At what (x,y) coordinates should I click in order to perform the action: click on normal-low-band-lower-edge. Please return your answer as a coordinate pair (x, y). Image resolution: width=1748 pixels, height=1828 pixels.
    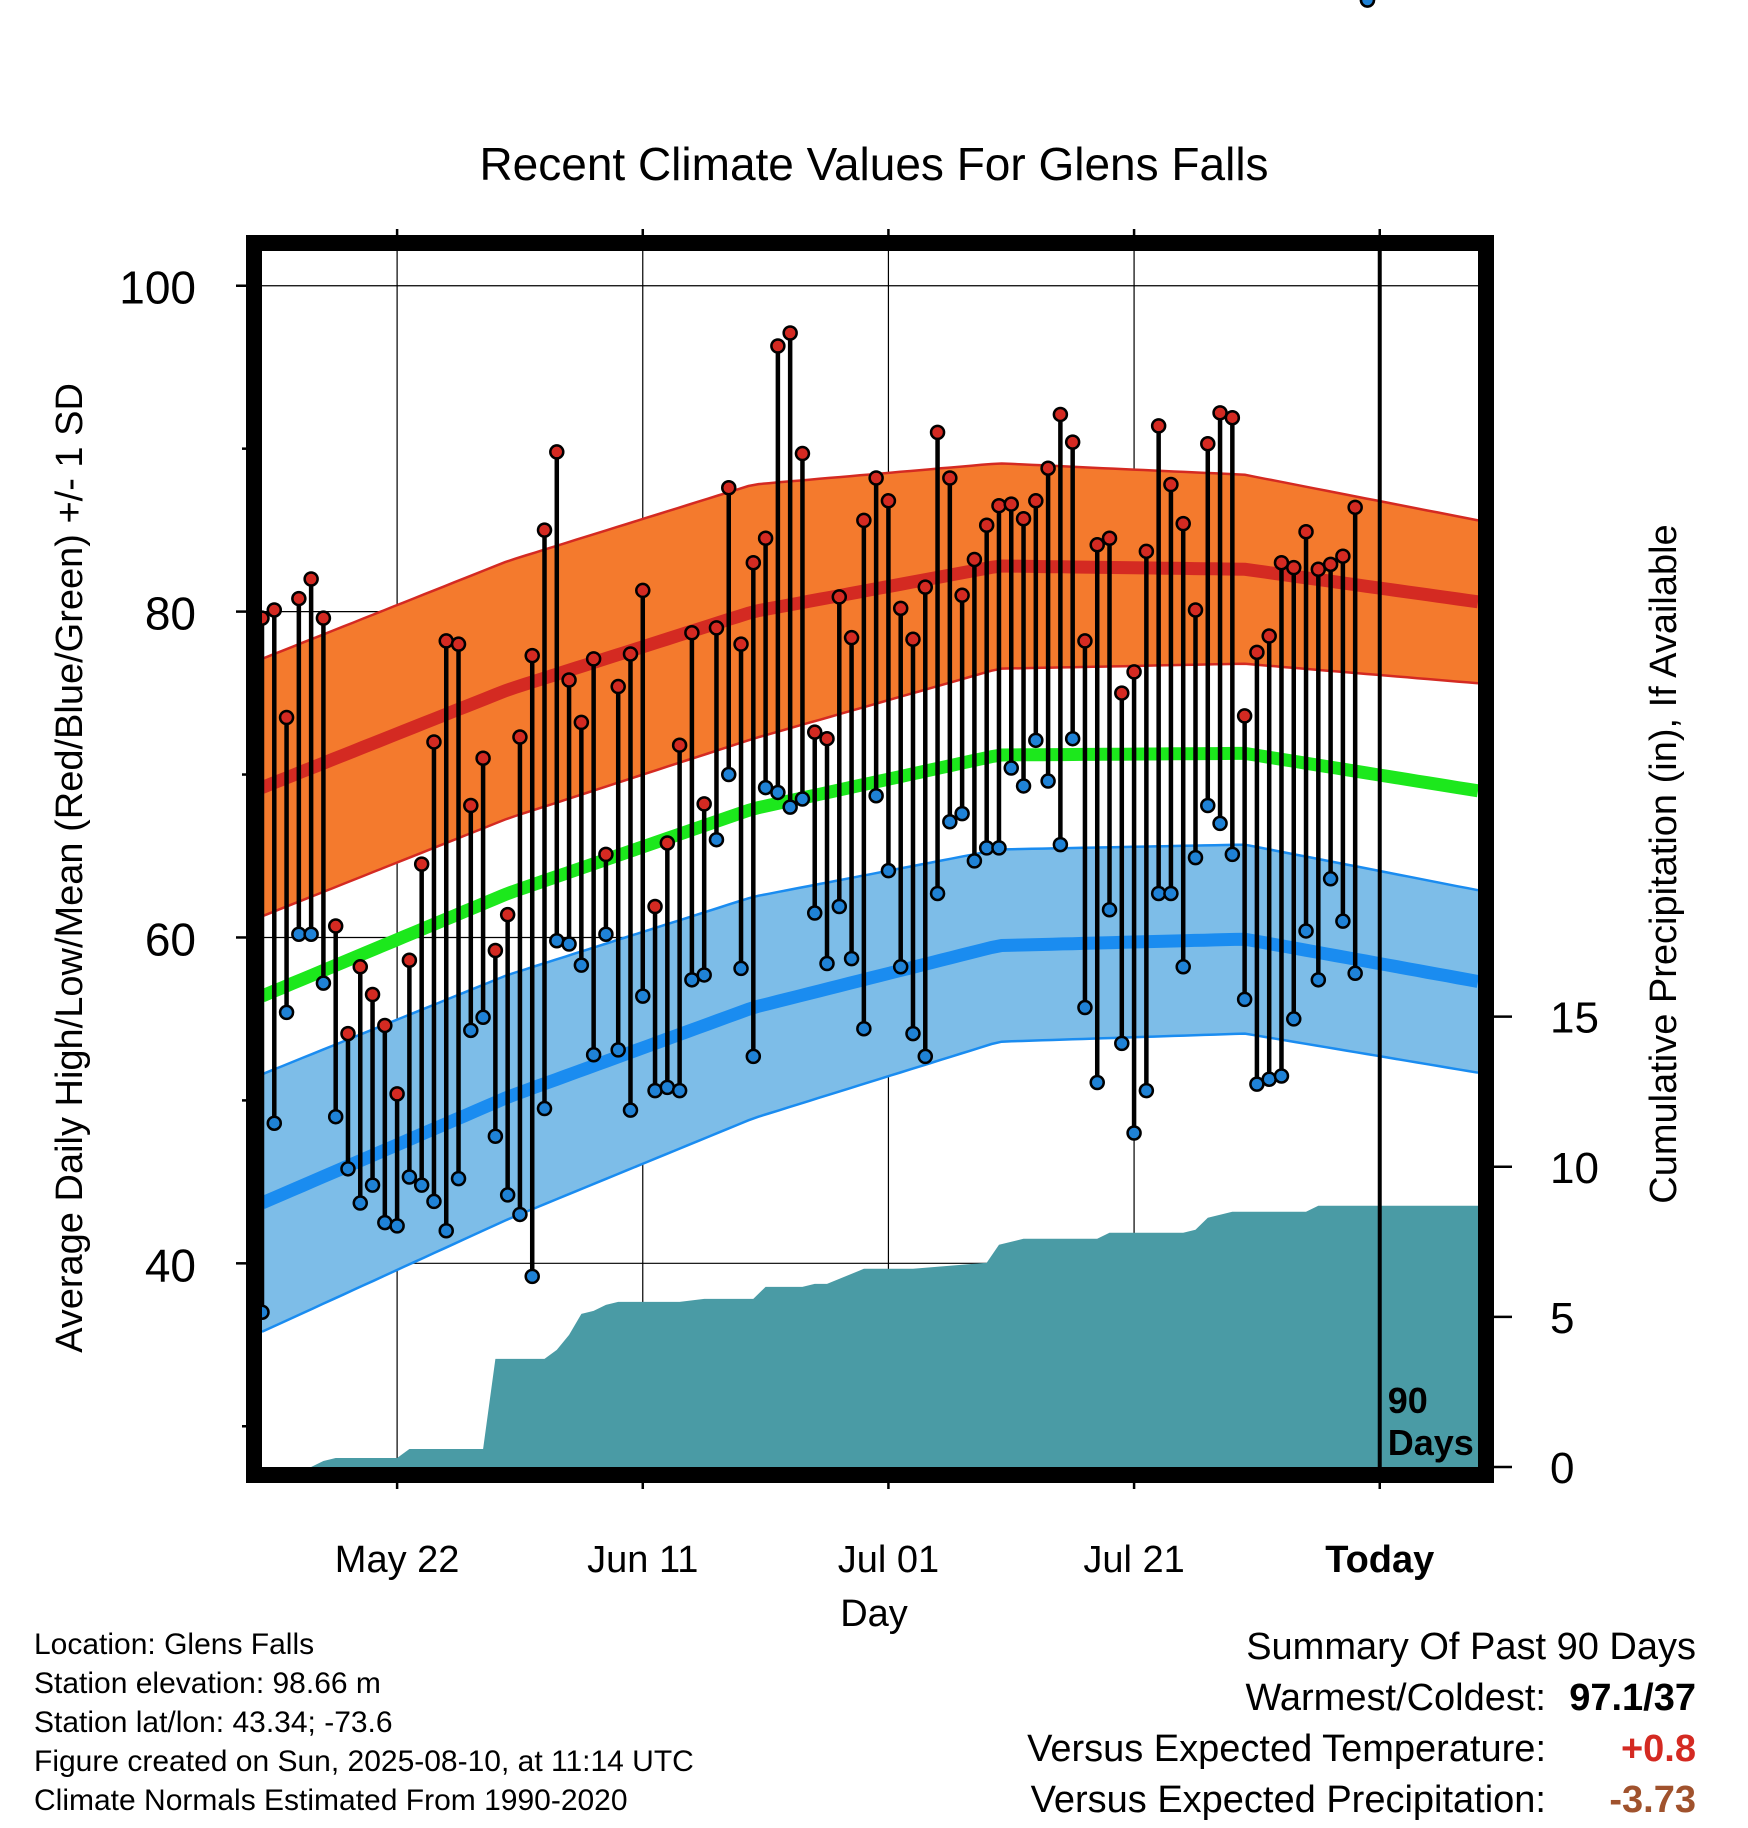
    Looking at the image, I should click on (870, 1182).